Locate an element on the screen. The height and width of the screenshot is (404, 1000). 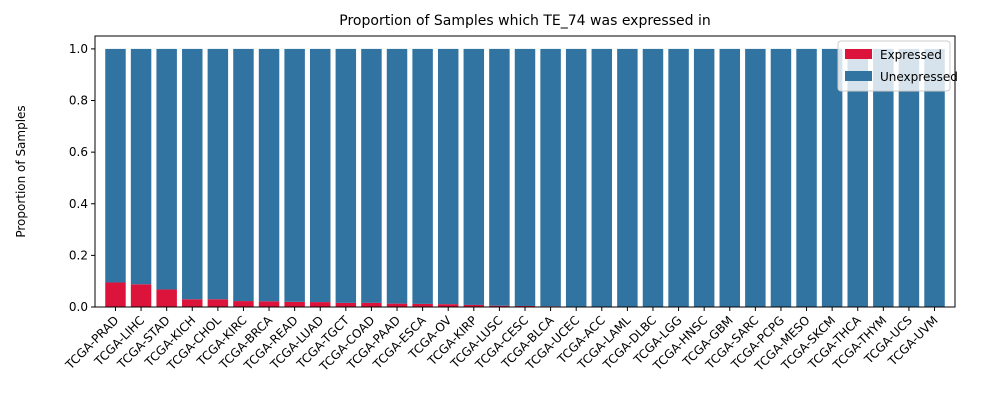
bar-unexpressed-tcga-stad is located at coordinates (166, 169).